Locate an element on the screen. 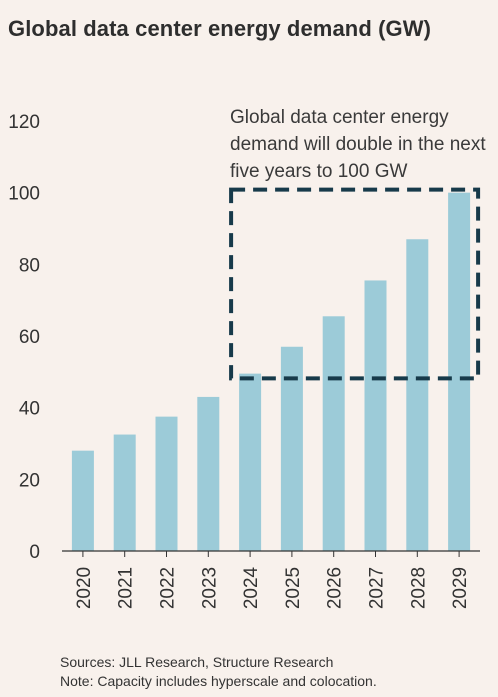 The width and height of the screenshot is (498, 697). y-axis-ticks: 0 20 40 60 80 100 120 is located at coordinates (24, 337).